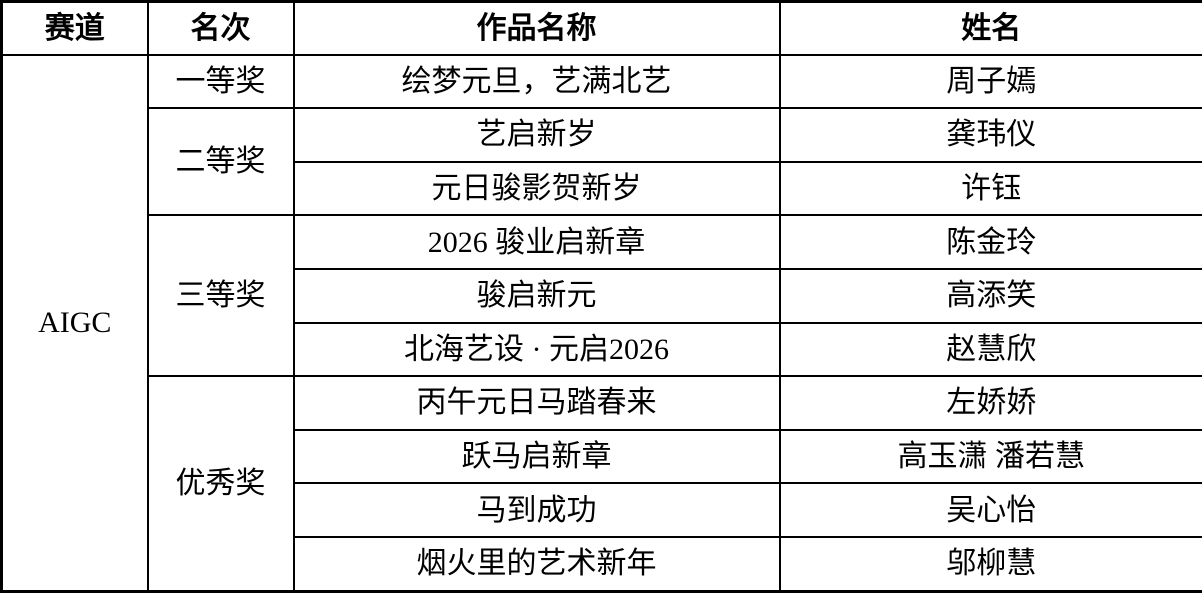 This screenshot has height=593, width=1202. I want to click on col-header-work: 作品名称, so click(536, 28).